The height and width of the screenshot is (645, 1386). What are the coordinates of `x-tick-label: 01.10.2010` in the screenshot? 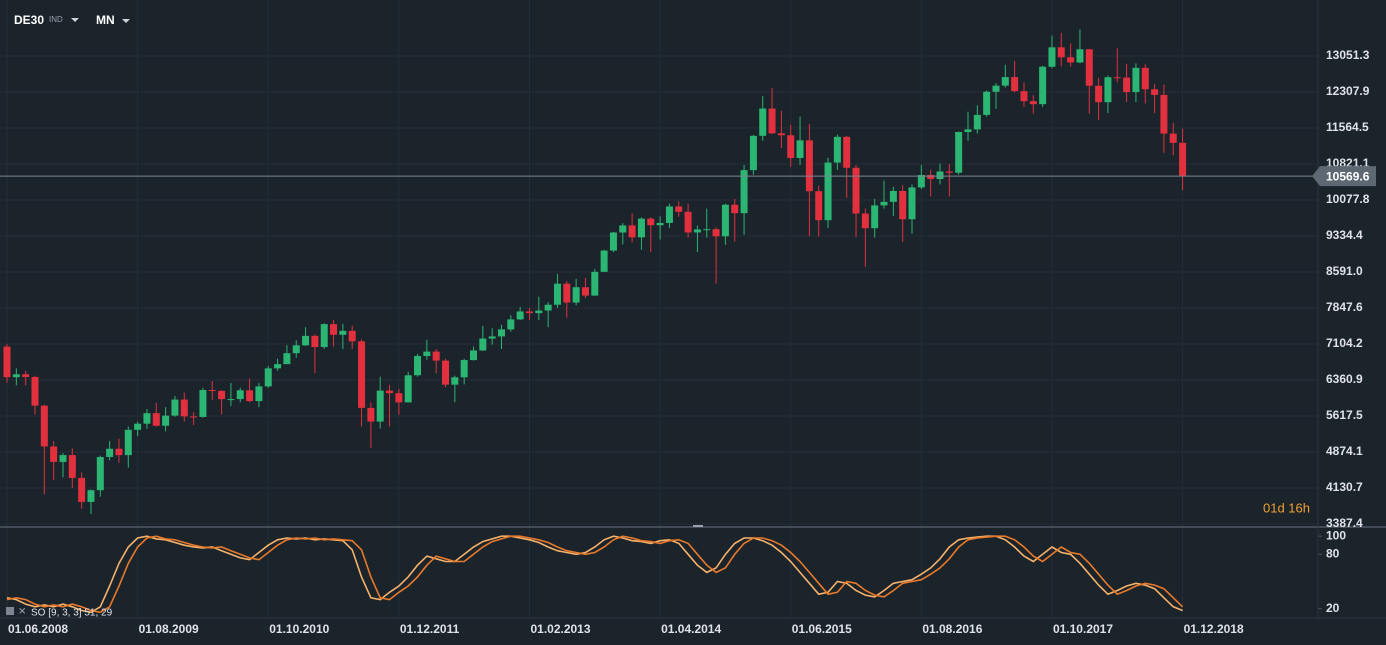 It's located at (299, 629).